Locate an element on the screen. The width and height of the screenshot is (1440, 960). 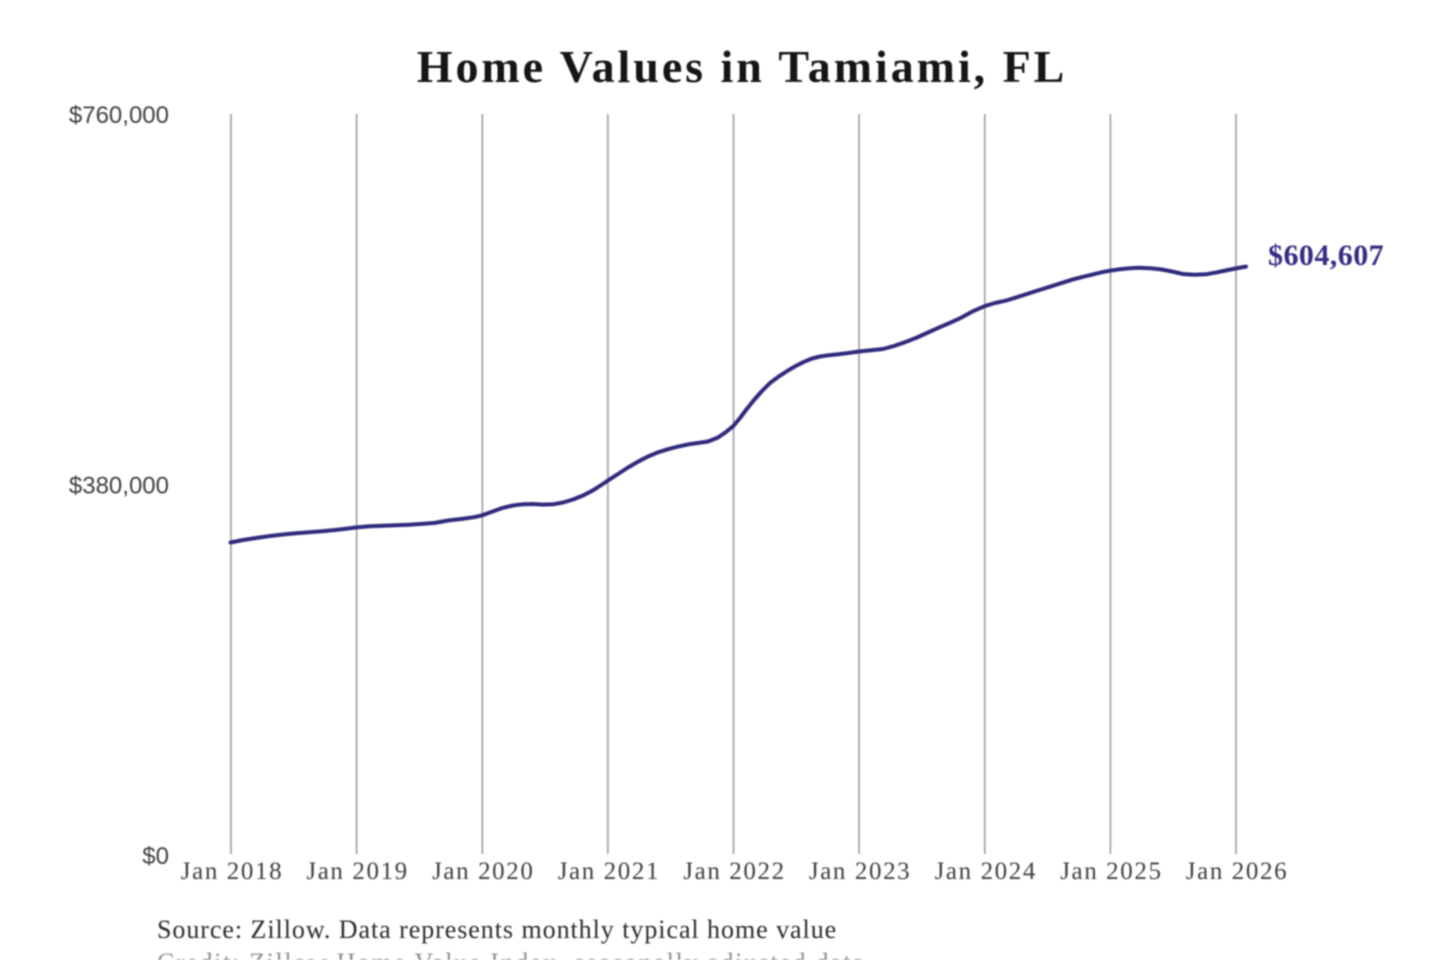
svg-text: $0 is located at coordinates (155, 856).